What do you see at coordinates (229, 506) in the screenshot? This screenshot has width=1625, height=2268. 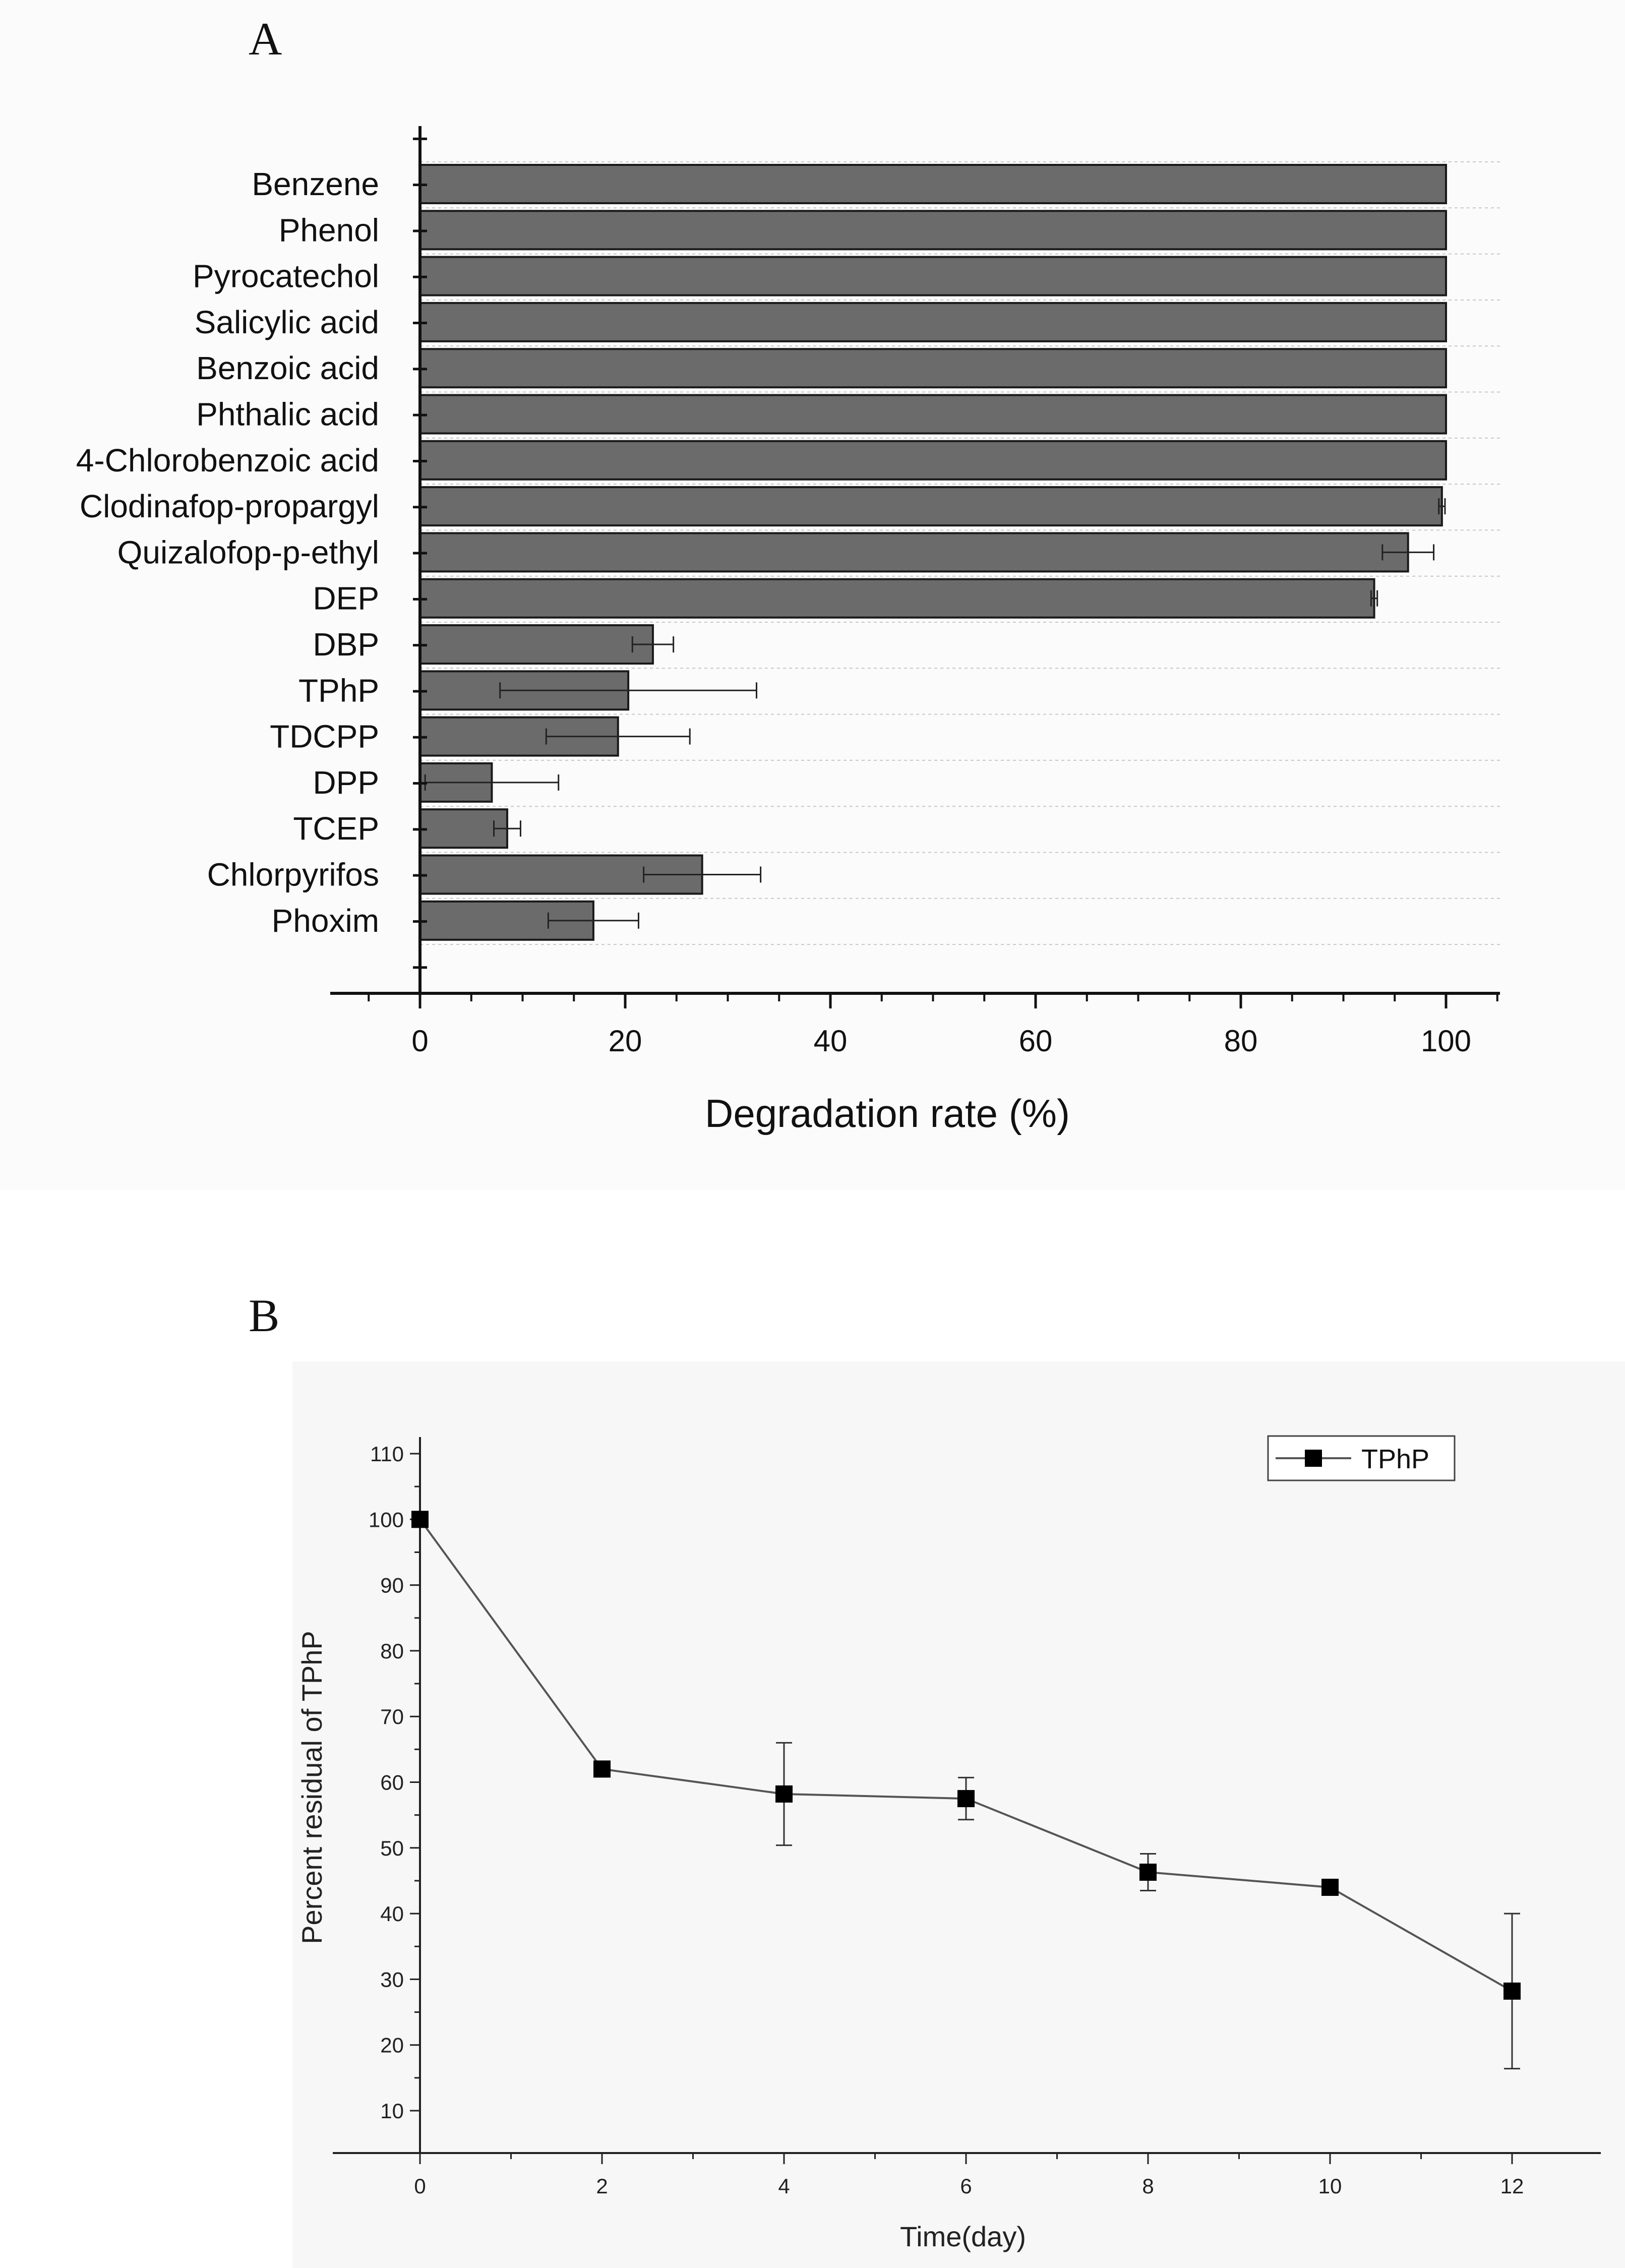 I see `category-label-clodinafop-propargyl: Clodinafop-propargyl` at bounding box center [229, 506].